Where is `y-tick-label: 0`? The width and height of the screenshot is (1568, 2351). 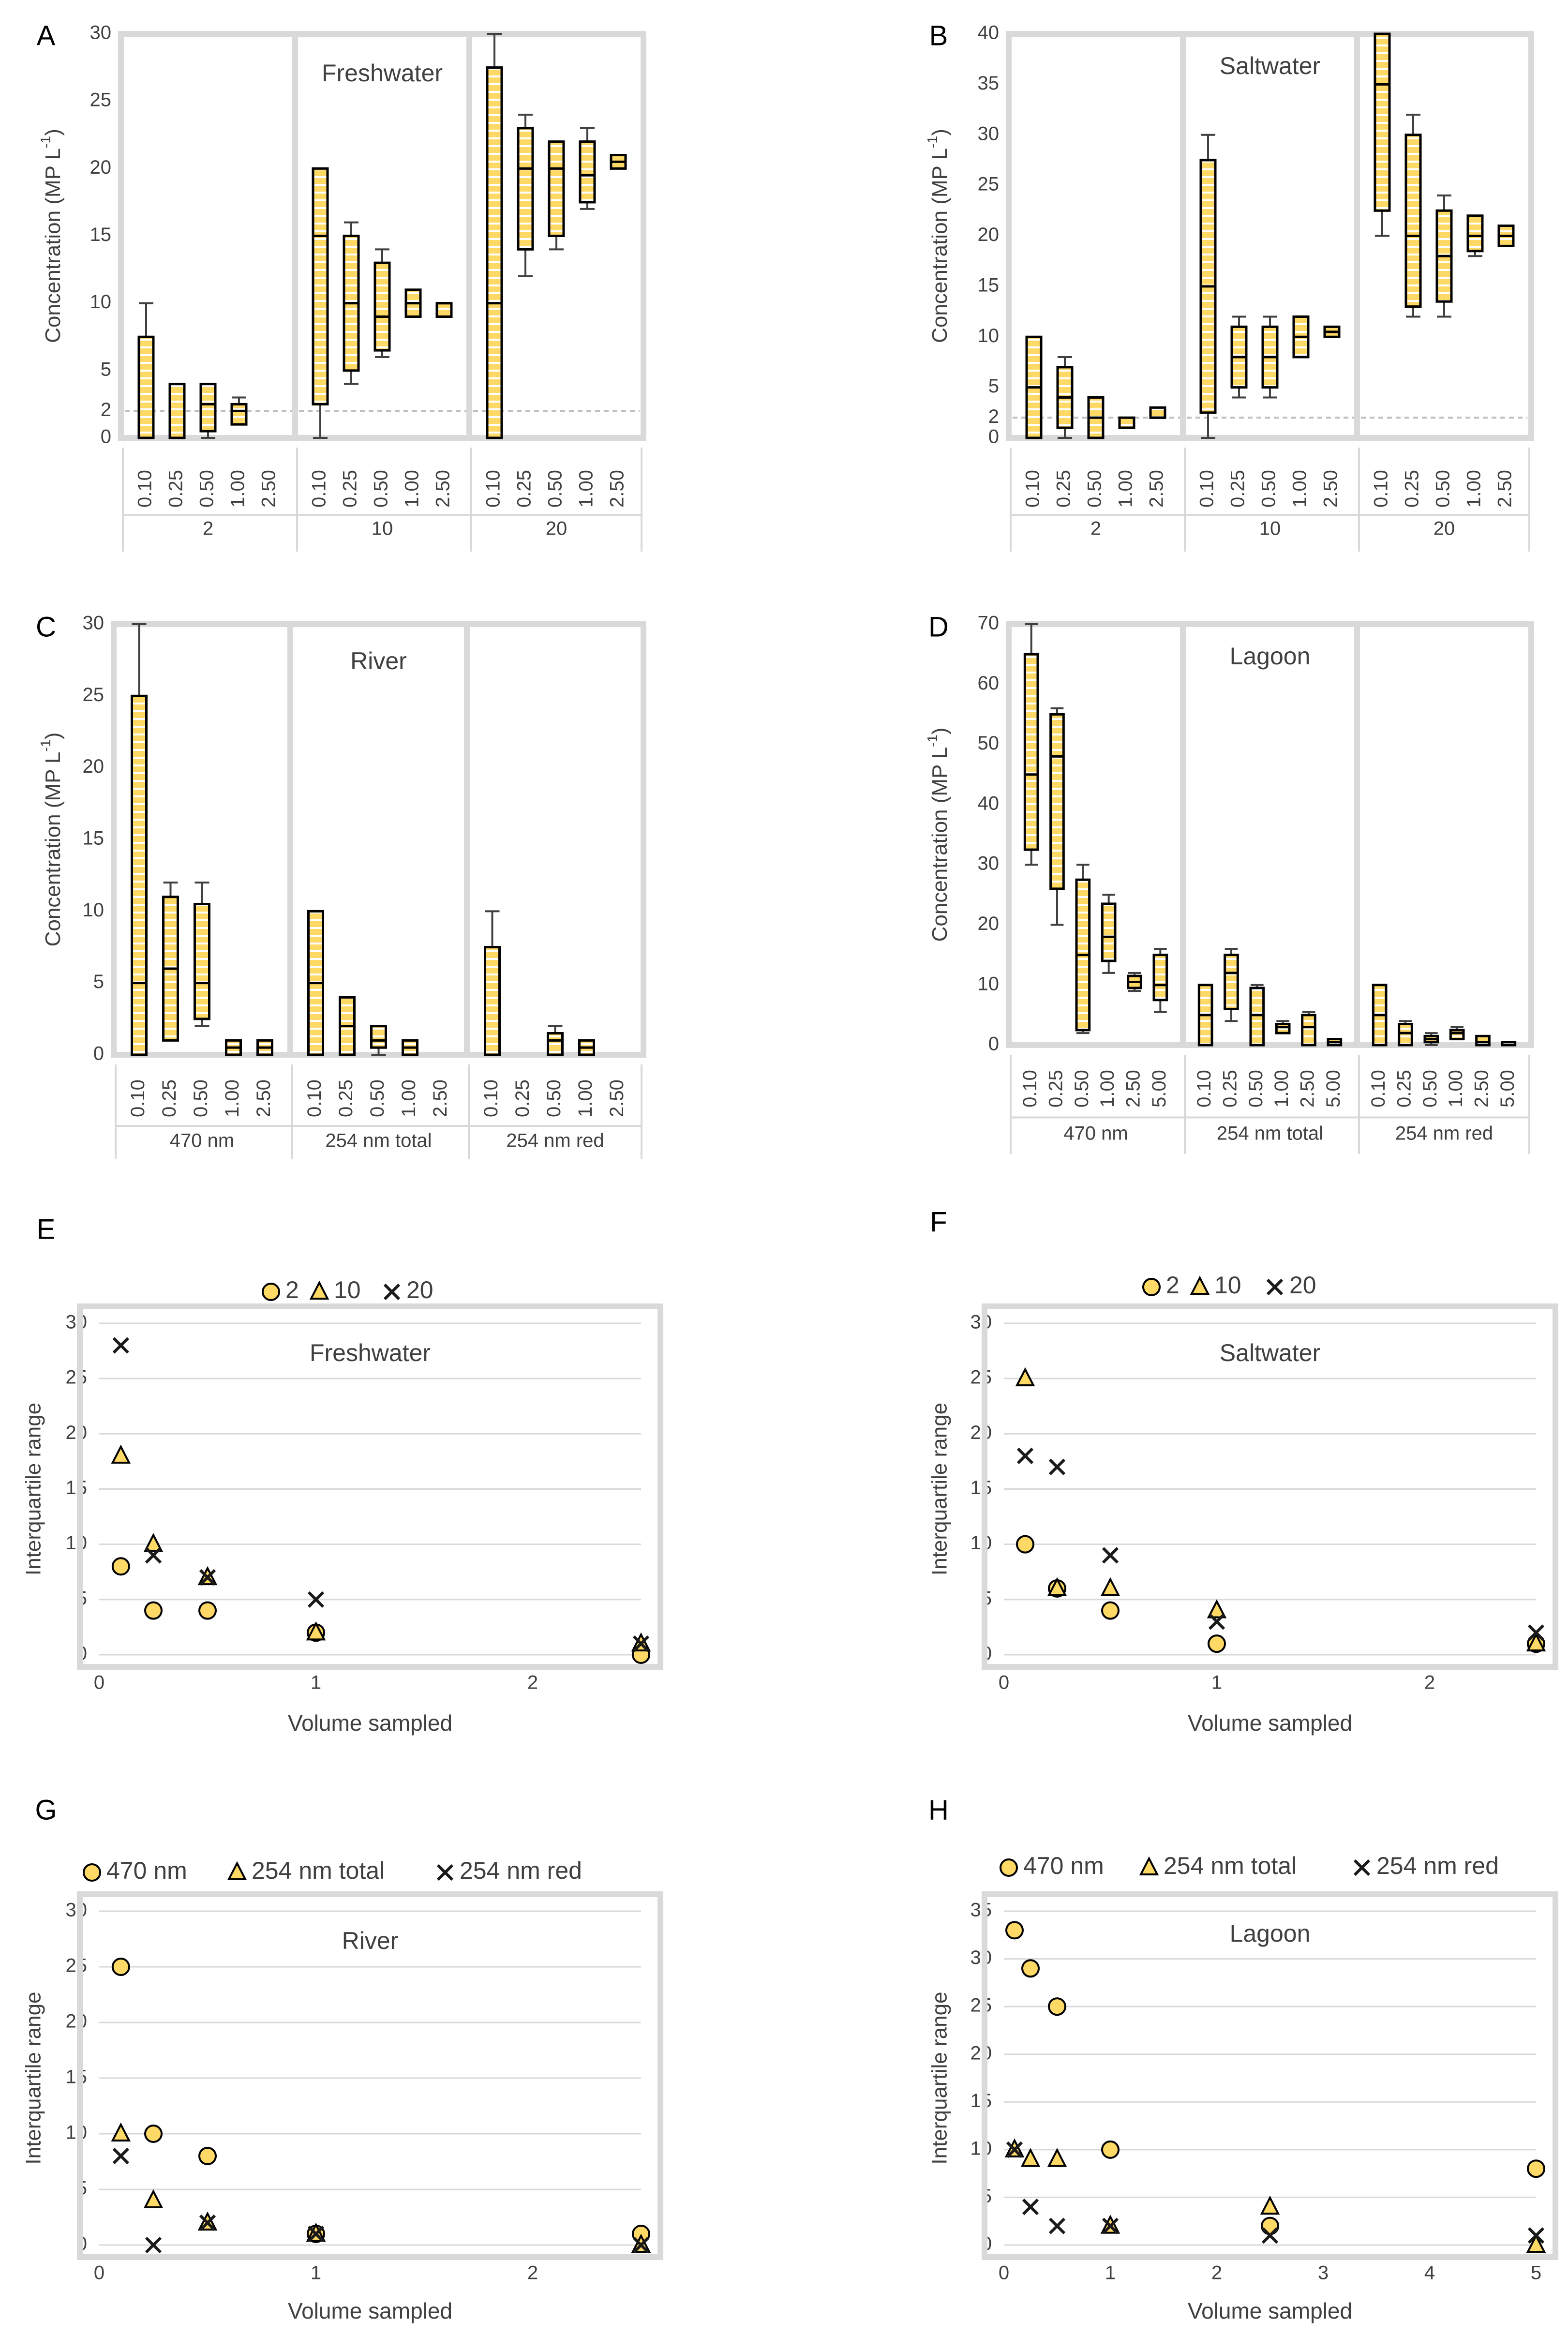 y-tick-label: 0 is located at coordinates (98, 1053).